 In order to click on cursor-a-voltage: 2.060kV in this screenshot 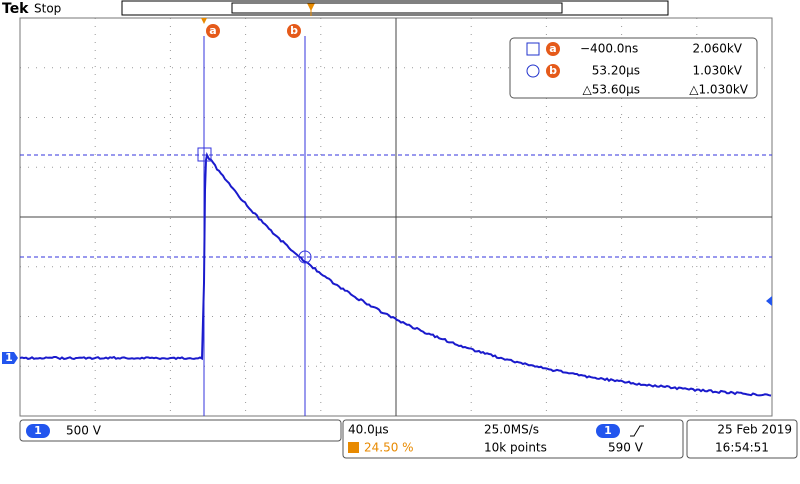, I will do `click(717, 49)`.